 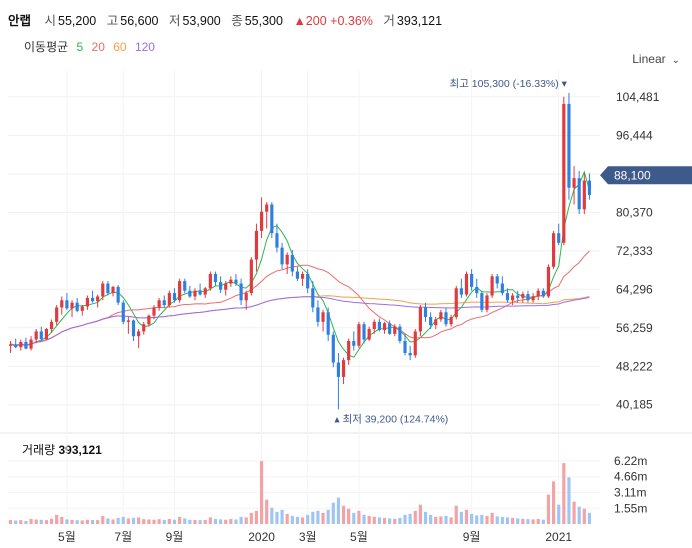 What do you see at coordinates (80, 47) in the screenshot?
I see `ma5-label: 5` at bounding box center [80, 47].